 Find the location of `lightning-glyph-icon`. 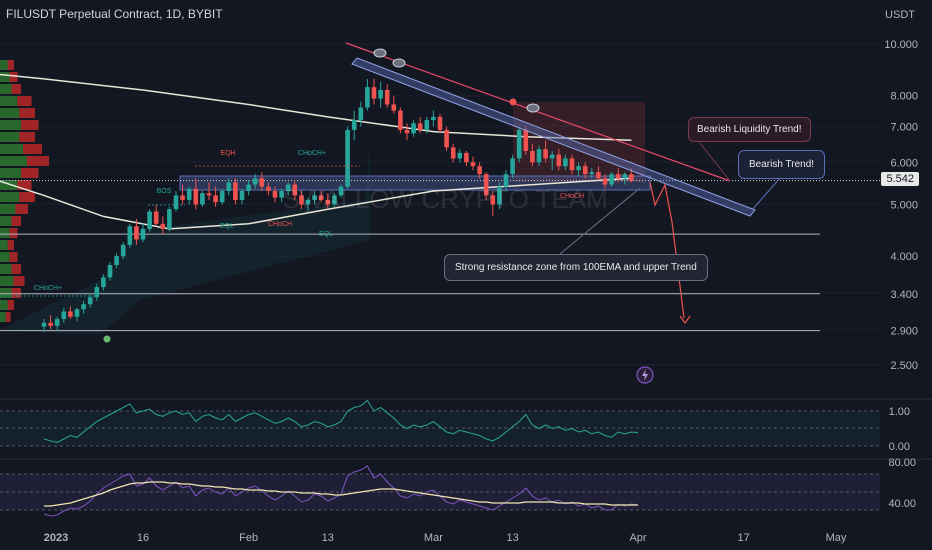

lightning-glyph-icon is located at coordinates (645, 375).